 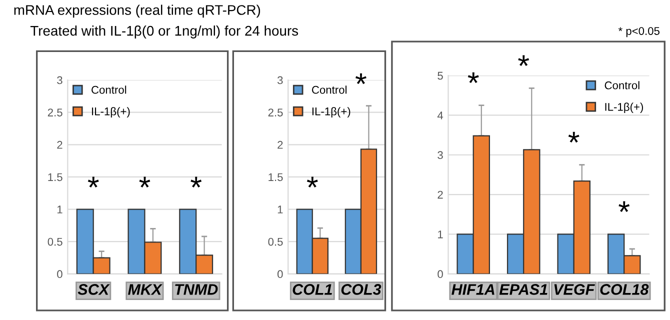 I want to click on y-tick-label: 4, so click(x=440, y=116).